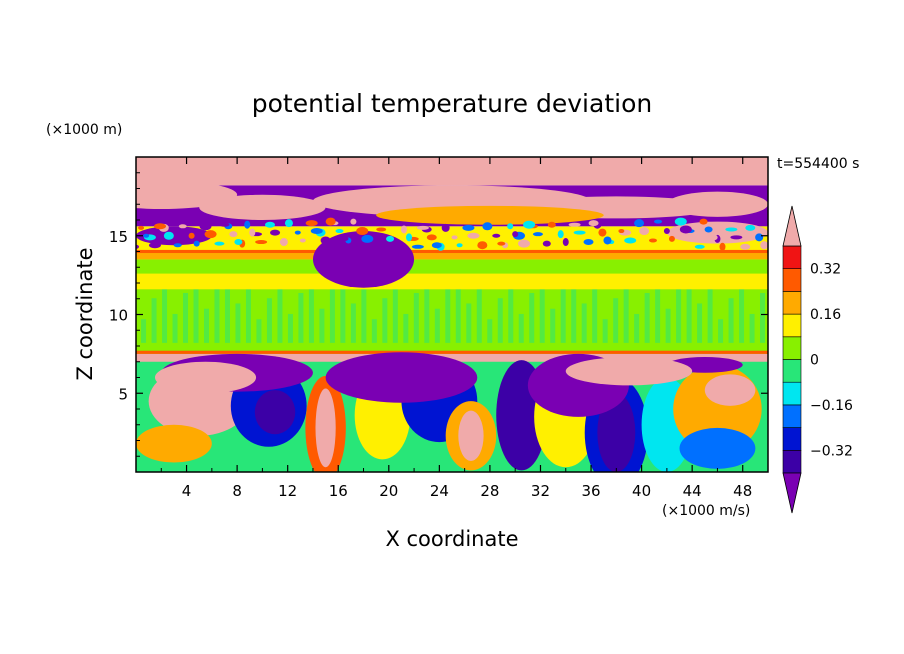 Image resolution: width=904 pixels, height=654 pixels. Describe the element at coordinates (825, 315) in the screenshot. I see `colorbar-tick-label: 0.16` at that location.